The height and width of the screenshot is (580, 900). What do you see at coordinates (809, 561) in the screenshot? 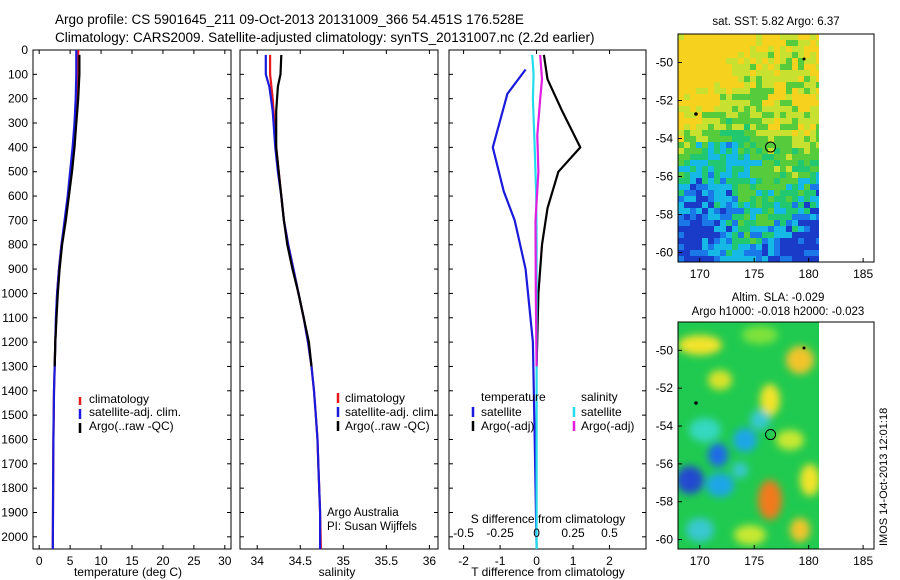
I see `map-x-tick-label: 180` at bounding box center [809, 561].